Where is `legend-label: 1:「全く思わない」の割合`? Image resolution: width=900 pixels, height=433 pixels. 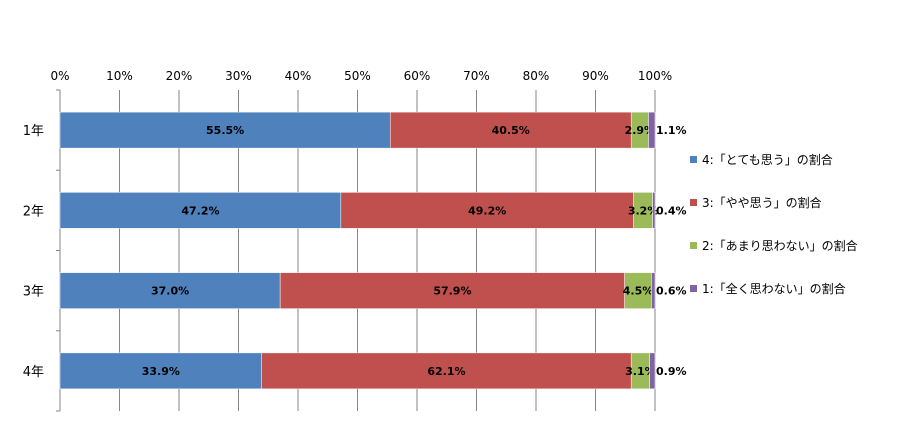
legend-label: 1:「全く思わない」の割合 is located at coordinates (774, 288).